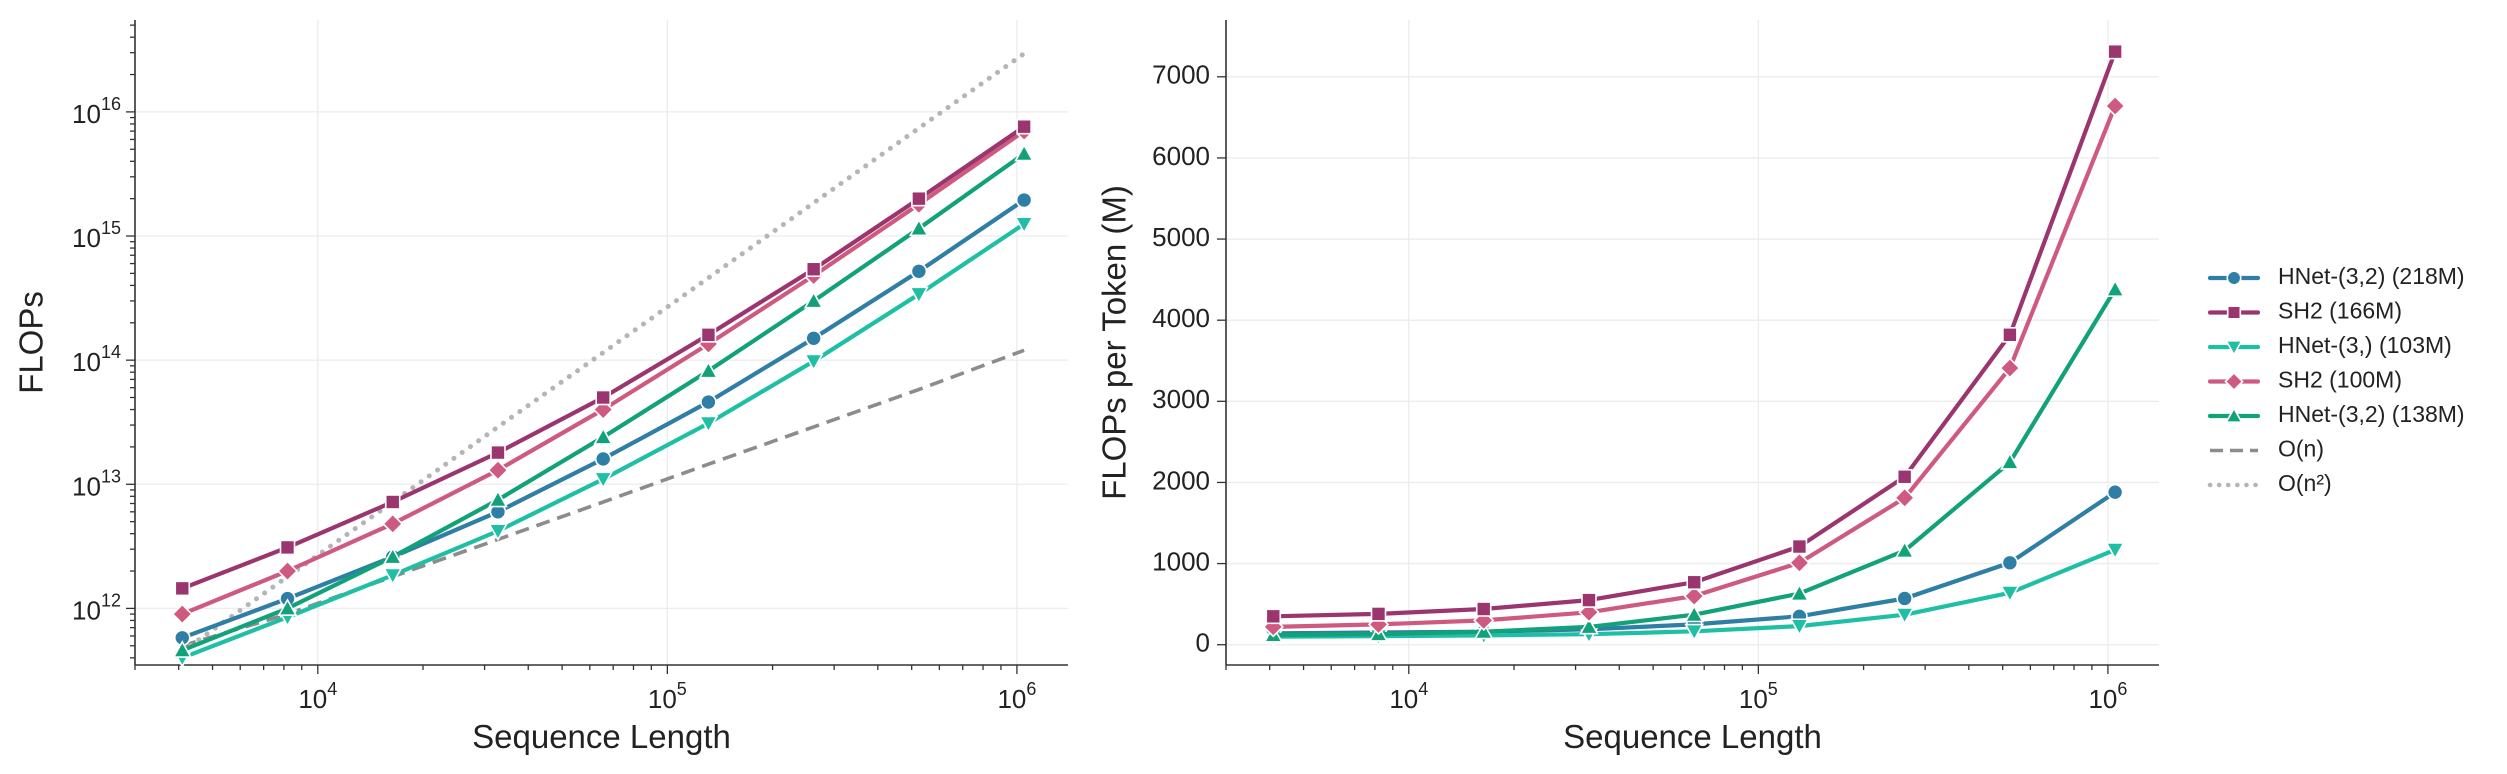  I want to click on y-tick-label: 4000, so click(1181, 318).